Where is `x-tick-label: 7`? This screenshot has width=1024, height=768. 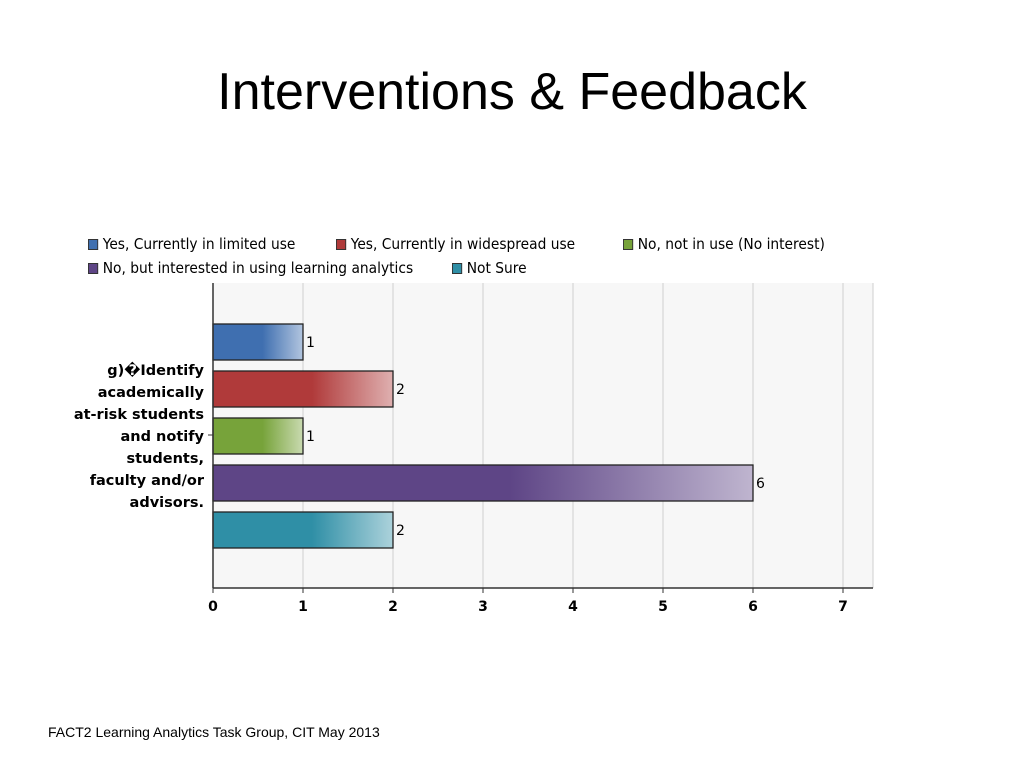
x-tick-label: 7 is located at coordinates (843, 607).